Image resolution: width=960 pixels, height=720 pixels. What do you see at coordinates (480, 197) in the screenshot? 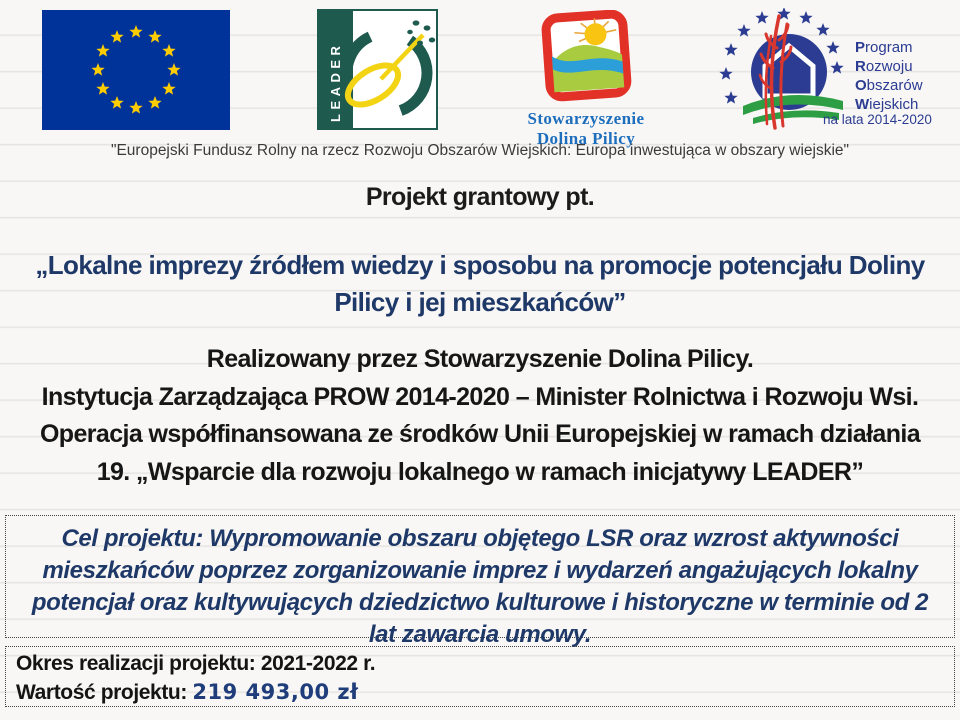
I see `project-intro: Projekt grantowy pt.` at bounding box center [480, 197].